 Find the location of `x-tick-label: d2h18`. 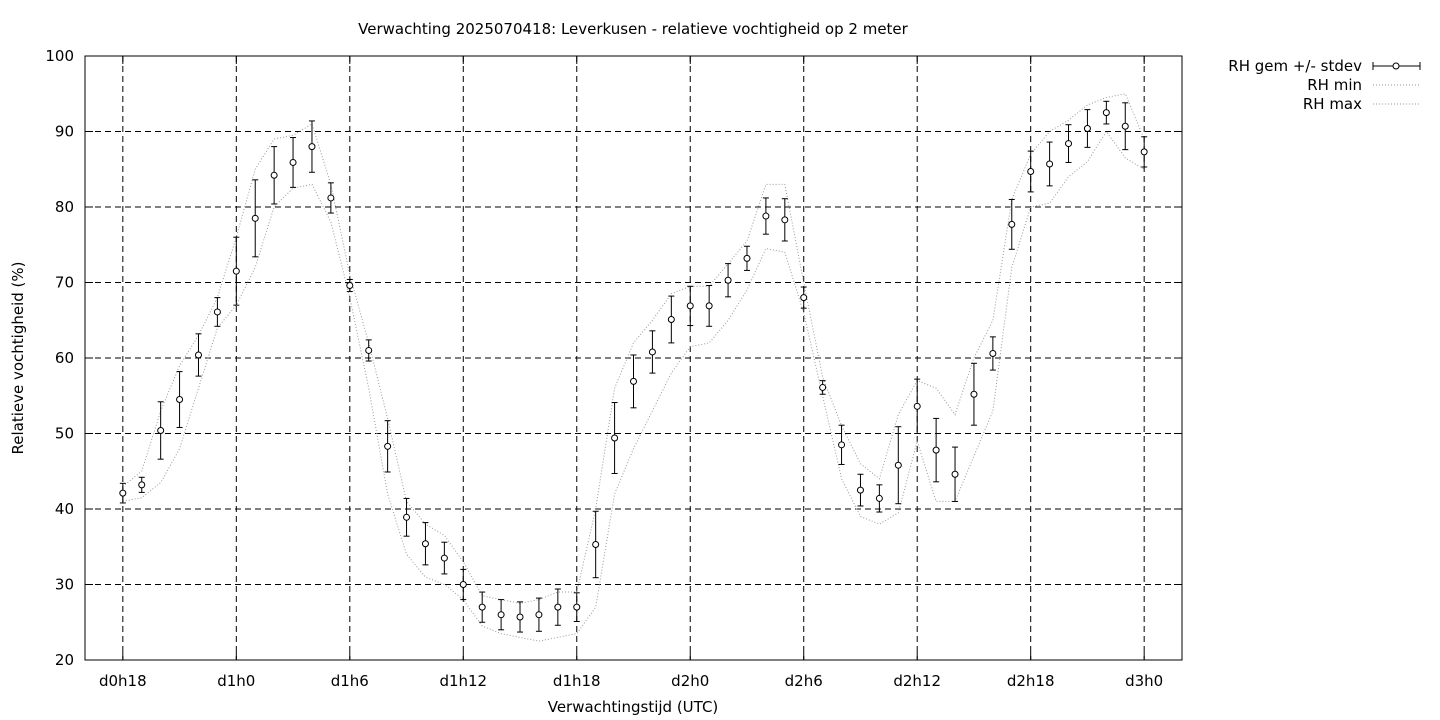

x-tick-label: d2h18 is located at coordinates (1031, 681).